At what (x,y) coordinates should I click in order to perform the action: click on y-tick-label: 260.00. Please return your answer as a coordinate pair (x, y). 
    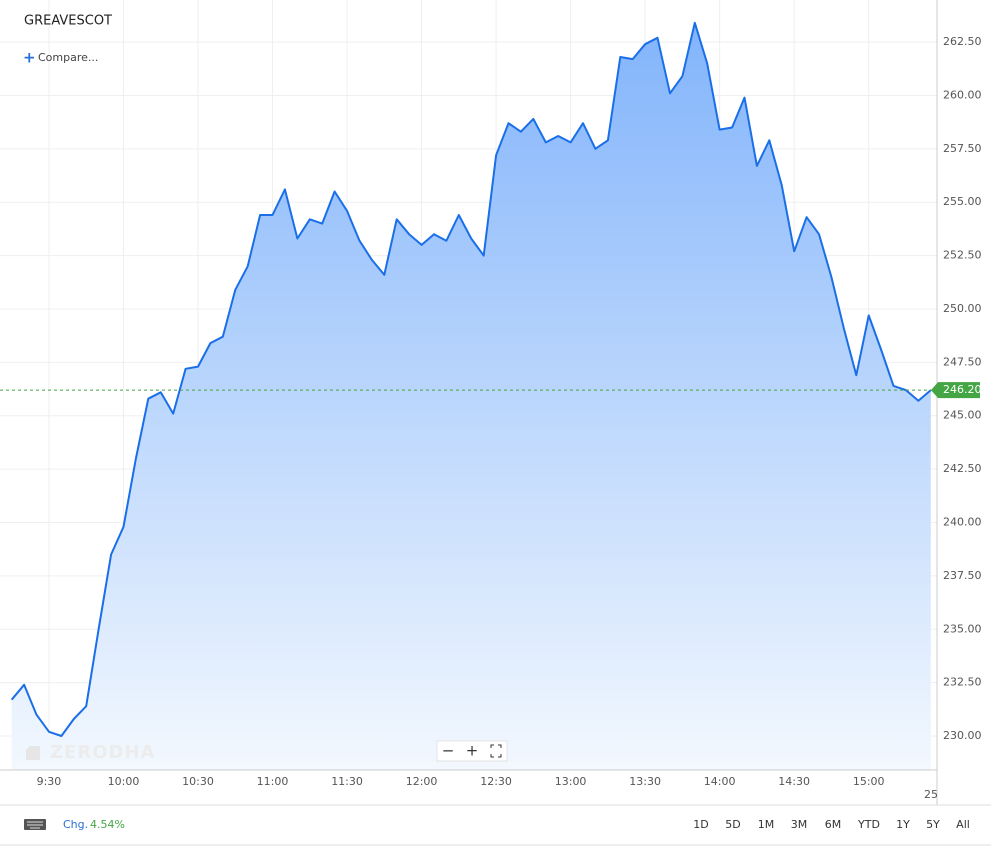
    Looking at the image, I should click on (962, 94).